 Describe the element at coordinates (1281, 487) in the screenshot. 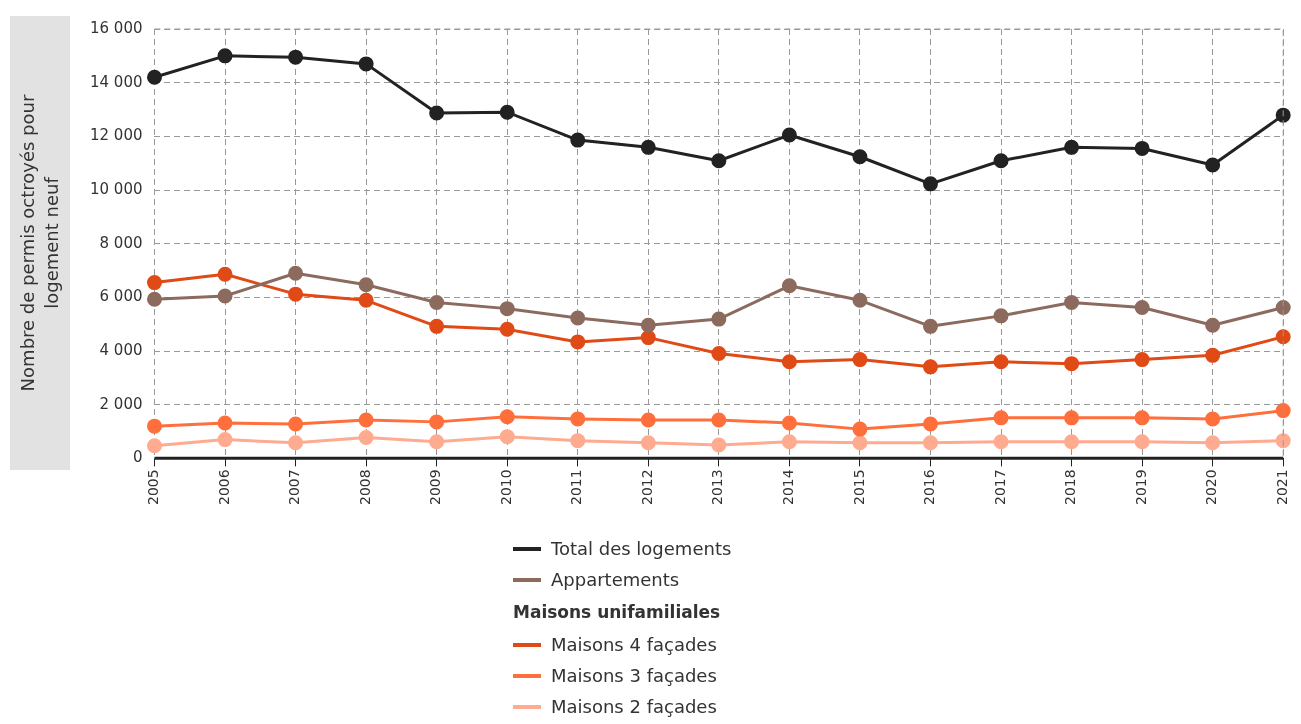

I see `x-tick-label: 2021` at that location.